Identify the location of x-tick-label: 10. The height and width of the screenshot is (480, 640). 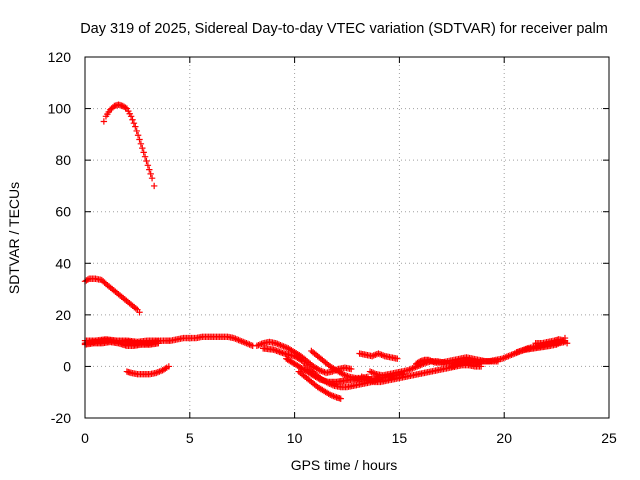
(295, 438).